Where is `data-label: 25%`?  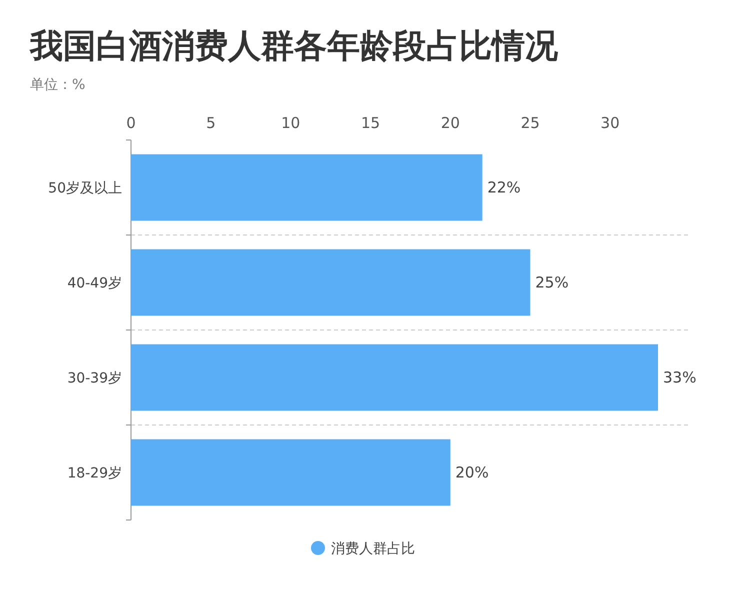
data-label: 25% is located at coordinates (552, 283).